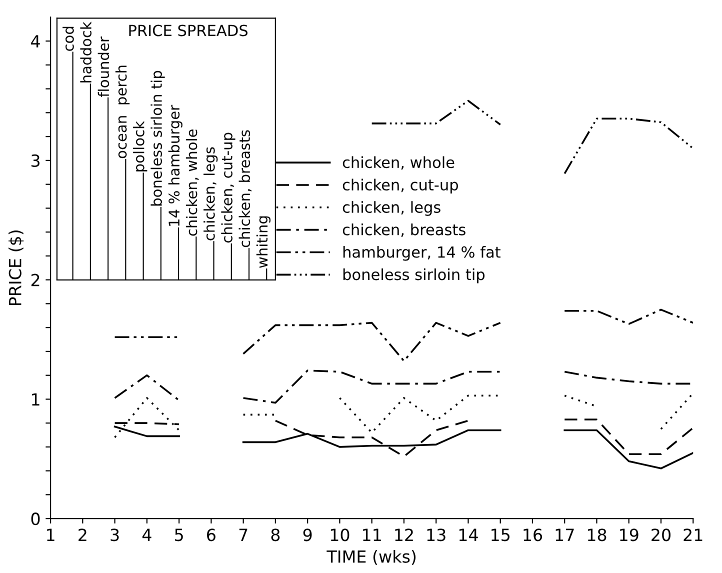 This screenshot has height=573, width=722. I want to click on chart-title: PRICE SPREADS, so click(188, 30).